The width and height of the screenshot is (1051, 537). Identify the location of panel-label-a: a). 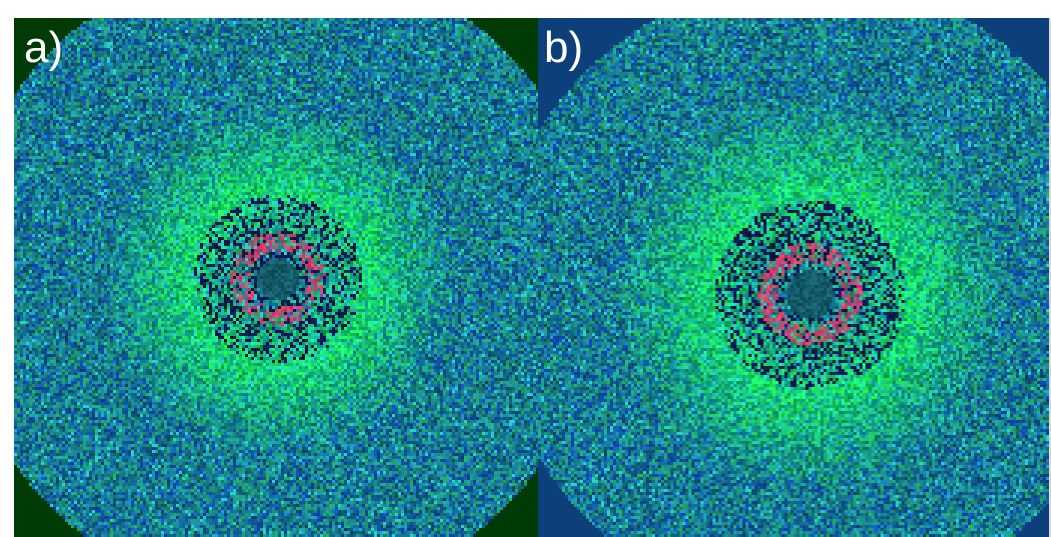
(44, 47).